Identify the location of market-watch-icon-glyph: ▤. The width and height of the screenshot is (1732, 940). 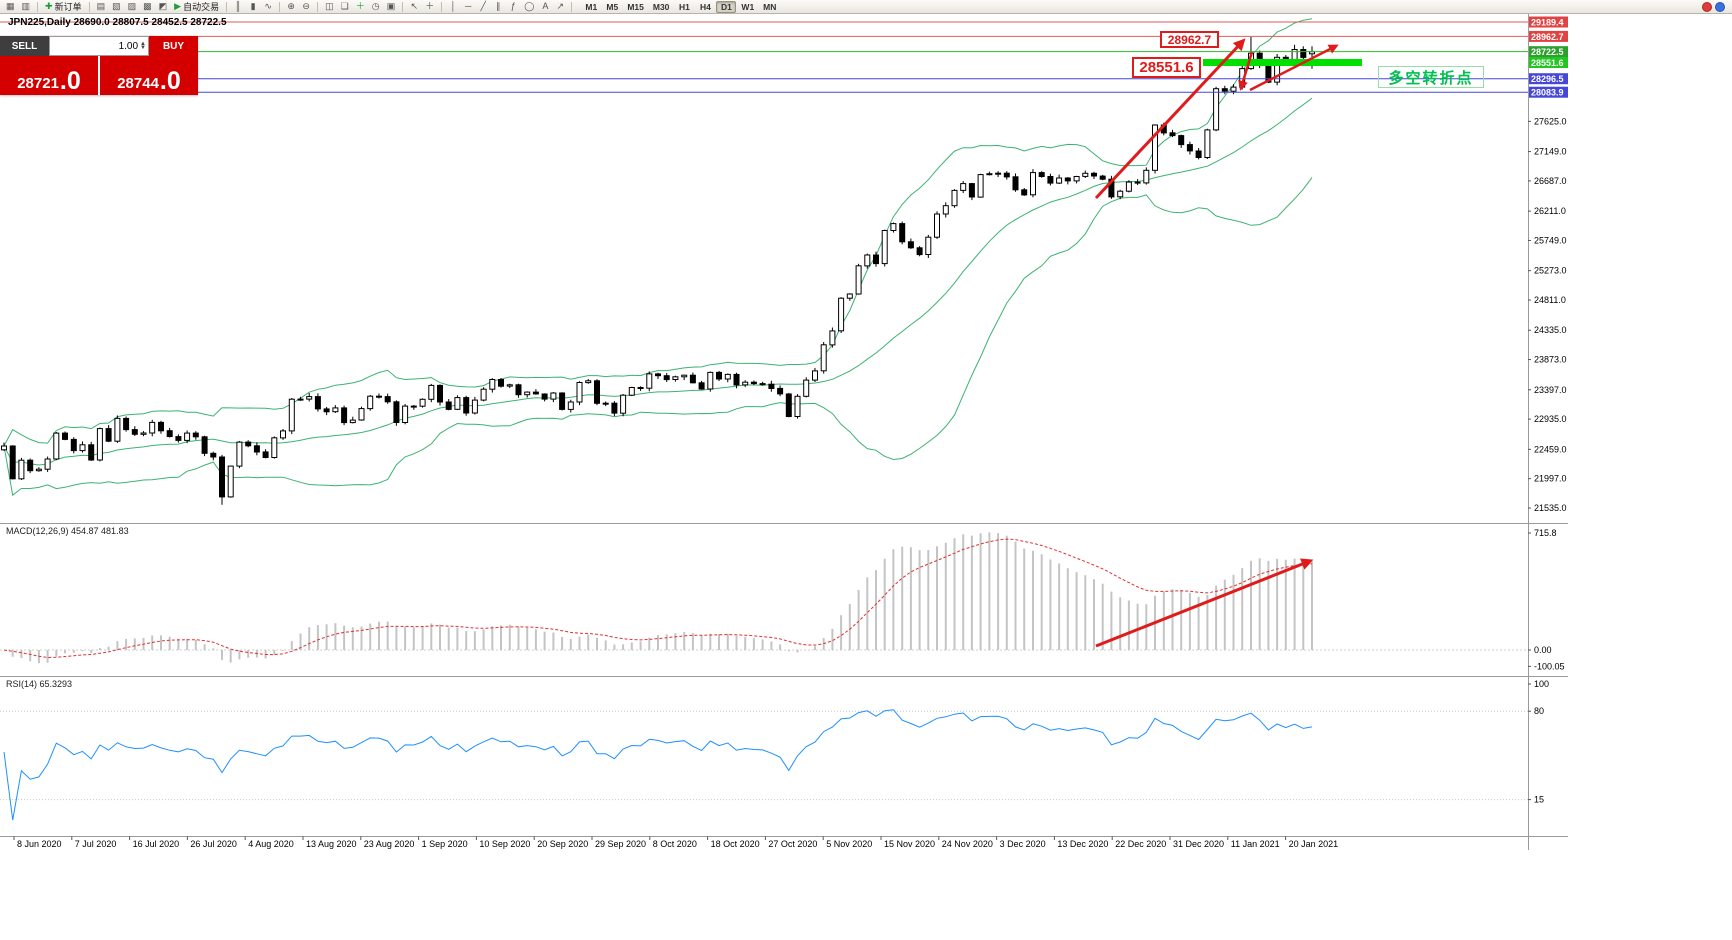
(101, 6).